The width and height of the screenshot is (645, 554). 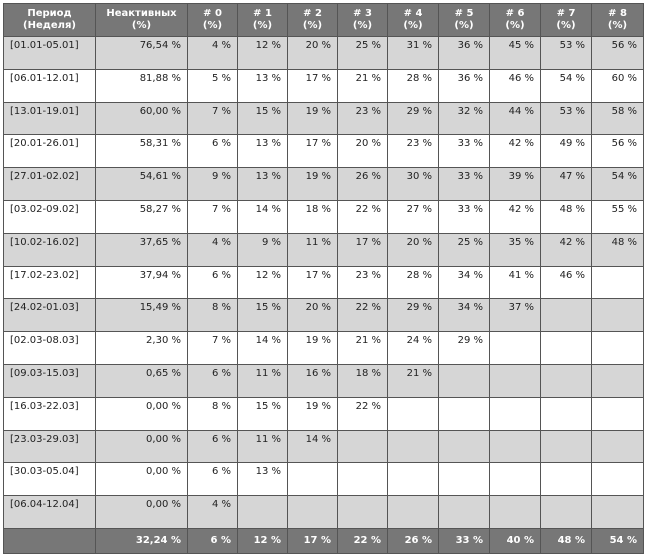 I want to click on retention-cell: 60 %, so click(x=617, y=85).